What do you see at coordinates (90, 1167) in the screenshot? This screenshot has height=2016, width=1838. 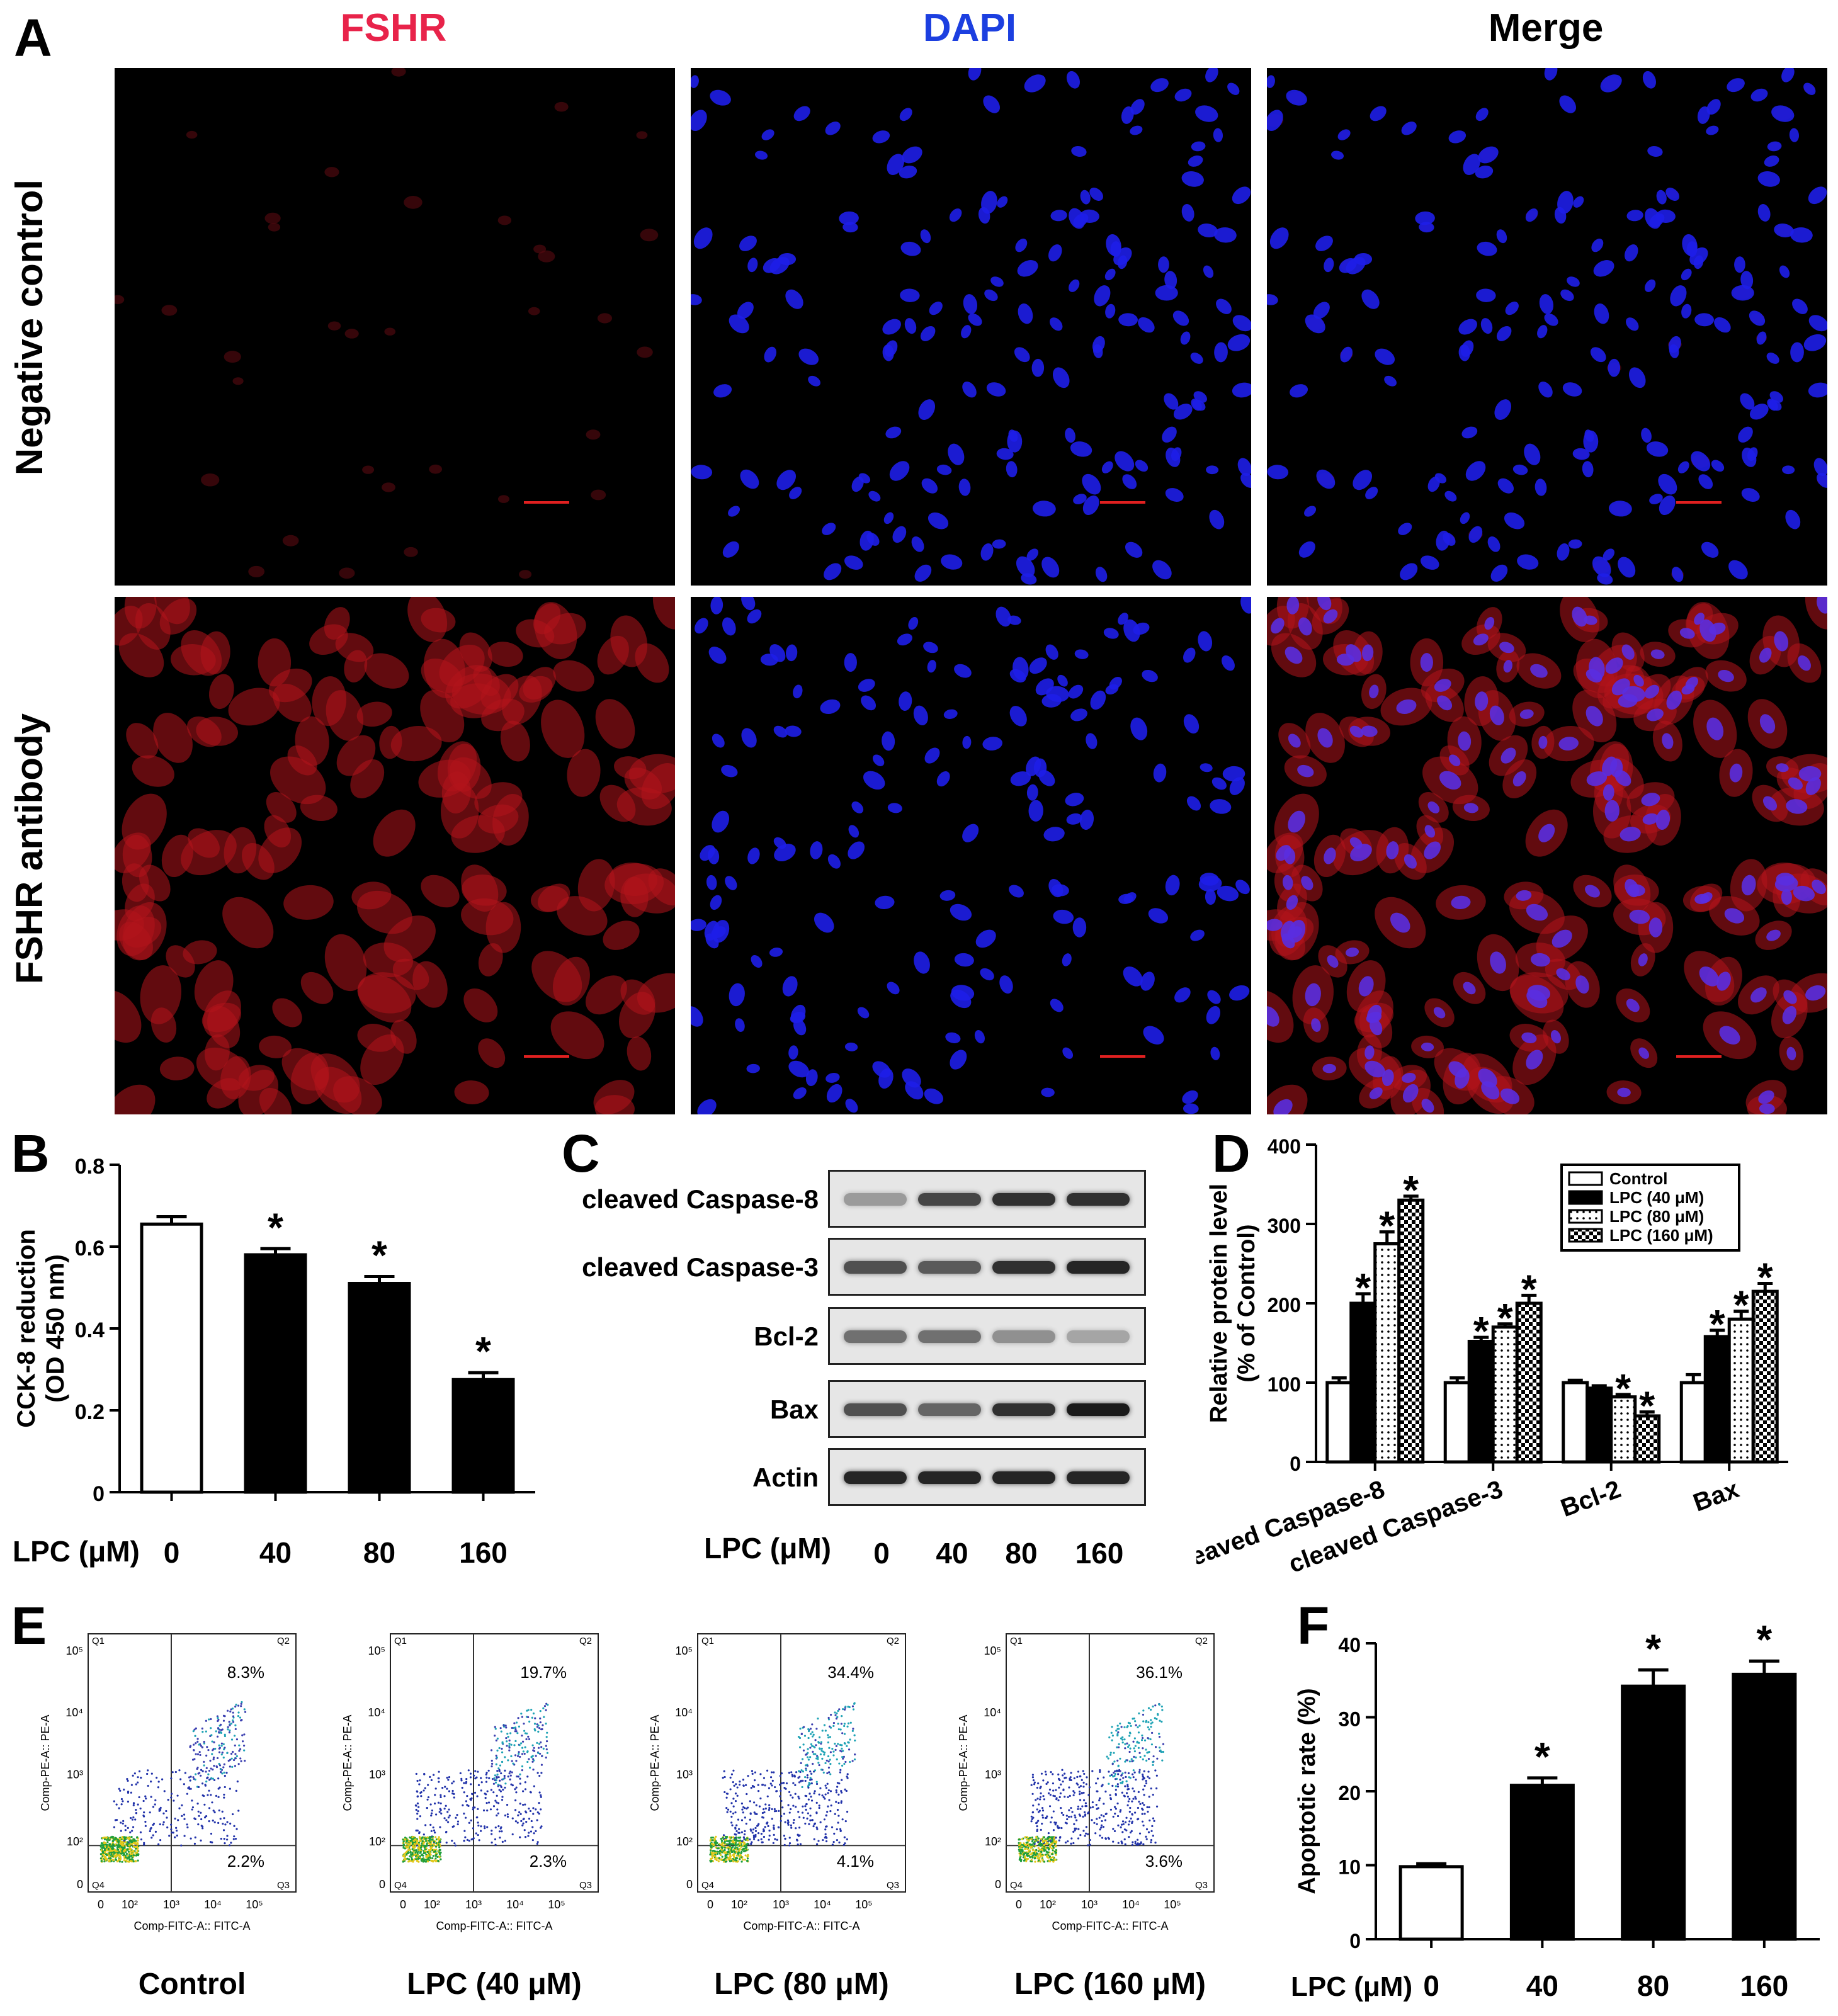 I see `y-tick-label: 0.8` at bounding box center [90, 1167].